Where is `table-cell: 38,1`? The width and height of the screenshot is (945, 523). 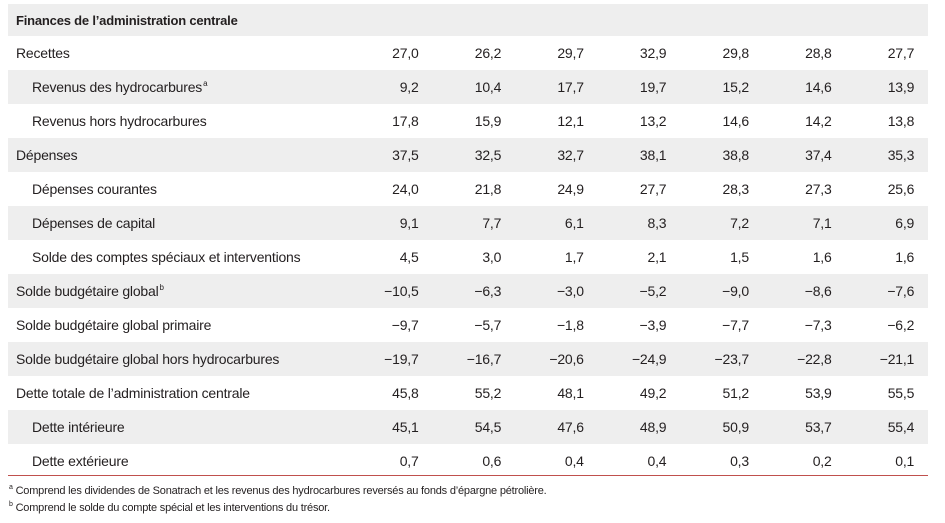
table-cell: 38,1 is located at coordinates (653, 155).